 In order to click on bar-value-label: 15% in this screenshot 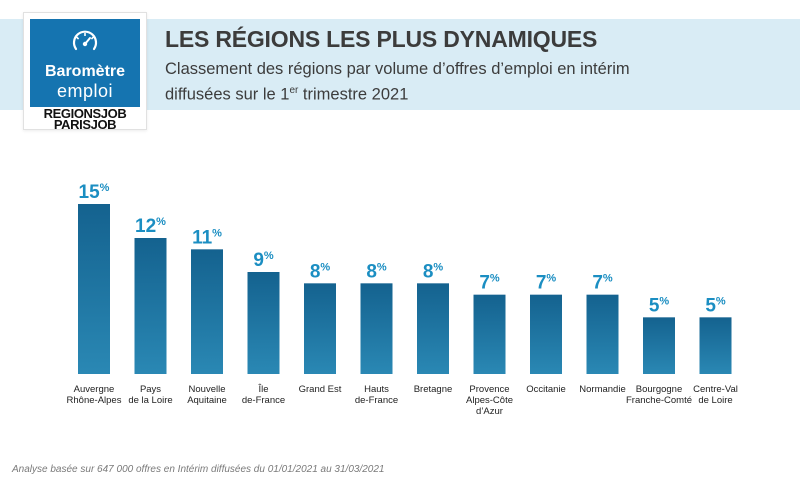, I will do `click(94, 192)`.